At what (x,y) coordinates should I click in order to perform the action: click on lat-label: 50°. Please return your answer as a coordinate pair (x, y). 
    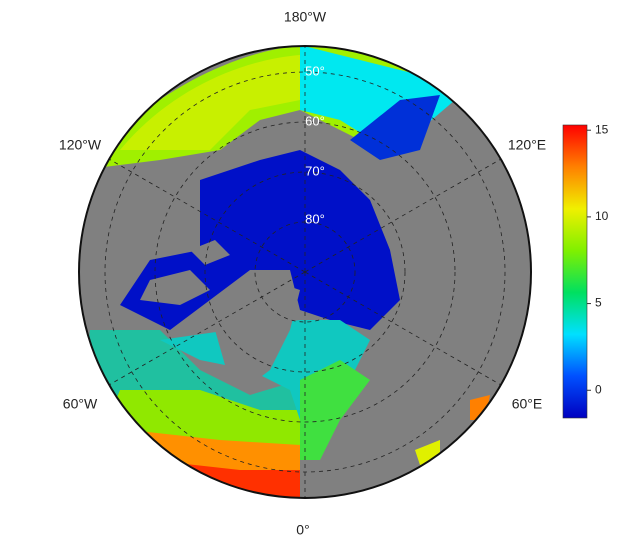
    Looking at the image, I should click on (315, 70).